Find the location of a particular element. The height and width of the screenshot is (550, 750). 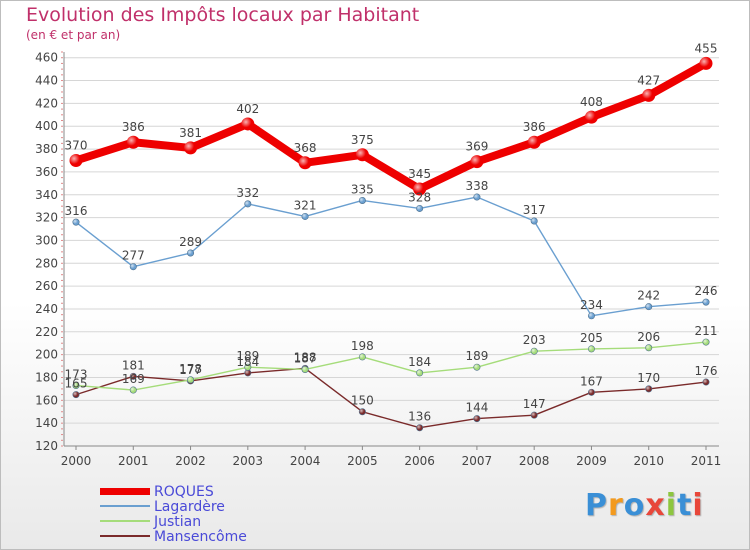

x-tick-label: 2011 is located at coordinates (706, 461).